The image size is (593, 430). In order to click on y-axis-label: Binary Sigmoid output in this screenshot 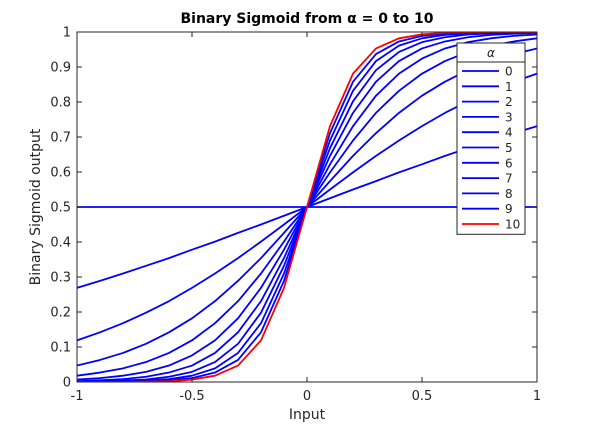, I will do `click(36, 206)`.